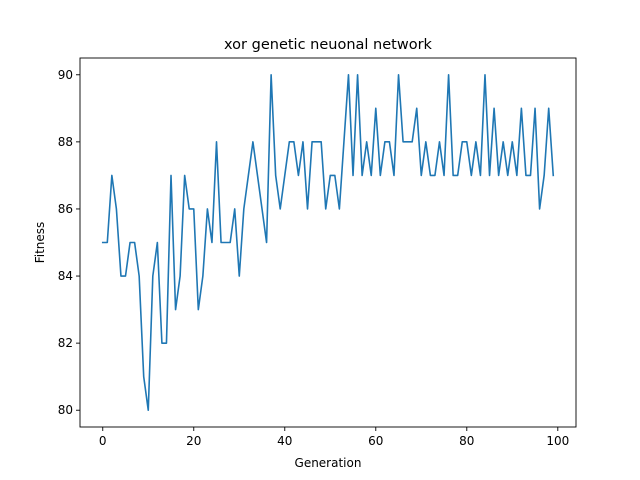 The image size is (640, 480). Describe the element at coordinates (334, 437) in the screenshot. I see `x-axis: 0 20 40 60 80 100` at that location.